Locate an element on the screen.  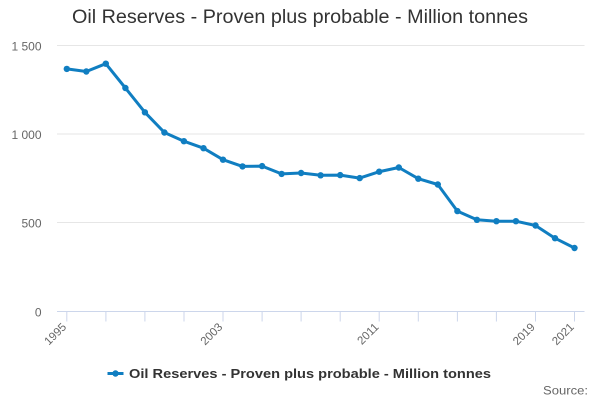
svg-text: 1 500 is located at coordinates (26, 47).